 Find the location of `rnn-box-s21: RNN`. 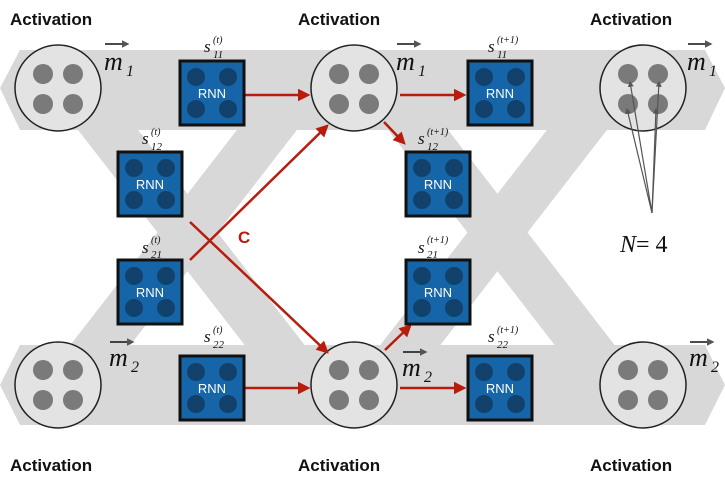

rnn-box-s21: RNN is located at coordinates (150, 292).